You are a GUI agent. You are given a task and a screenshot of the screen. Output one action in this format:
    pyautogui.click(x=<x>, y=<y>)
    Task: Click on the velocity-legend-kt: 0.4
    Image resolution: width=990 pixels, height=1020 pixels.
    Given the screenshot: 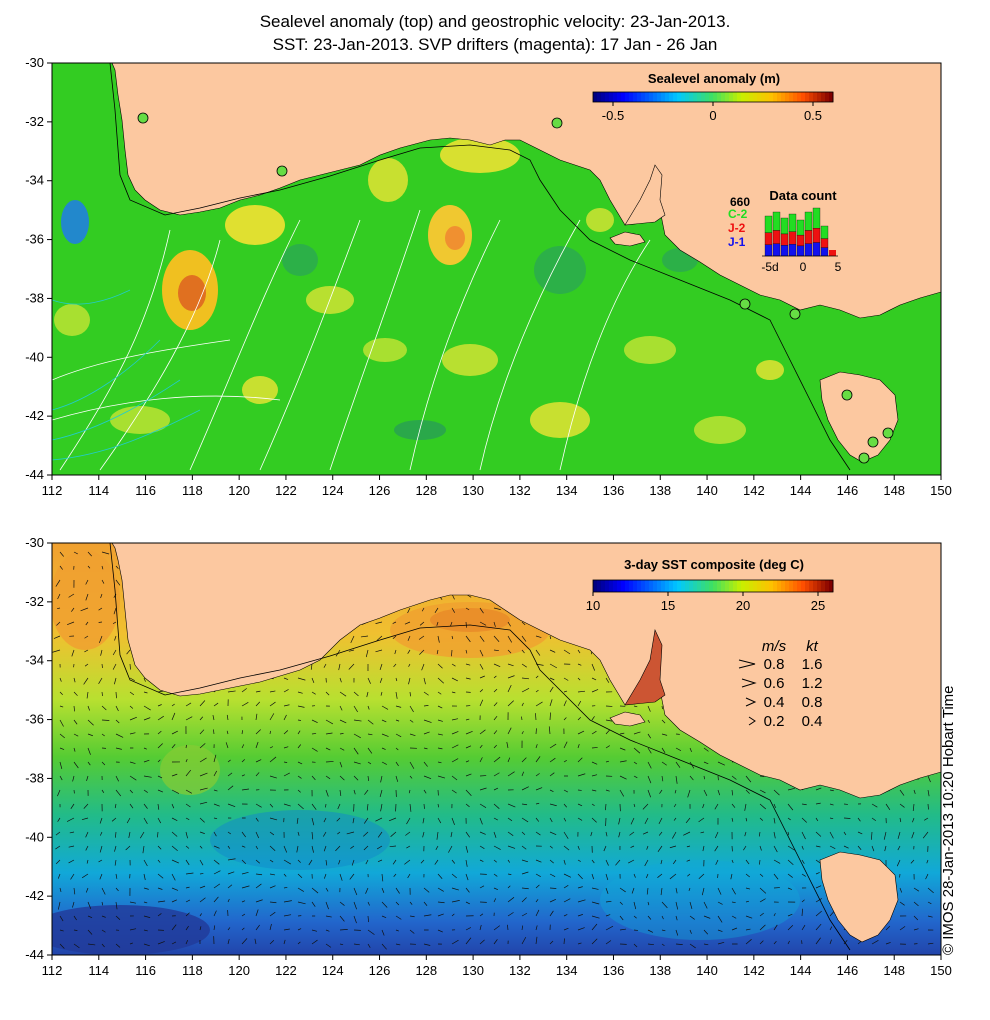 What is the action you would take?
    pyautogui.click(x=812, y=721)
    